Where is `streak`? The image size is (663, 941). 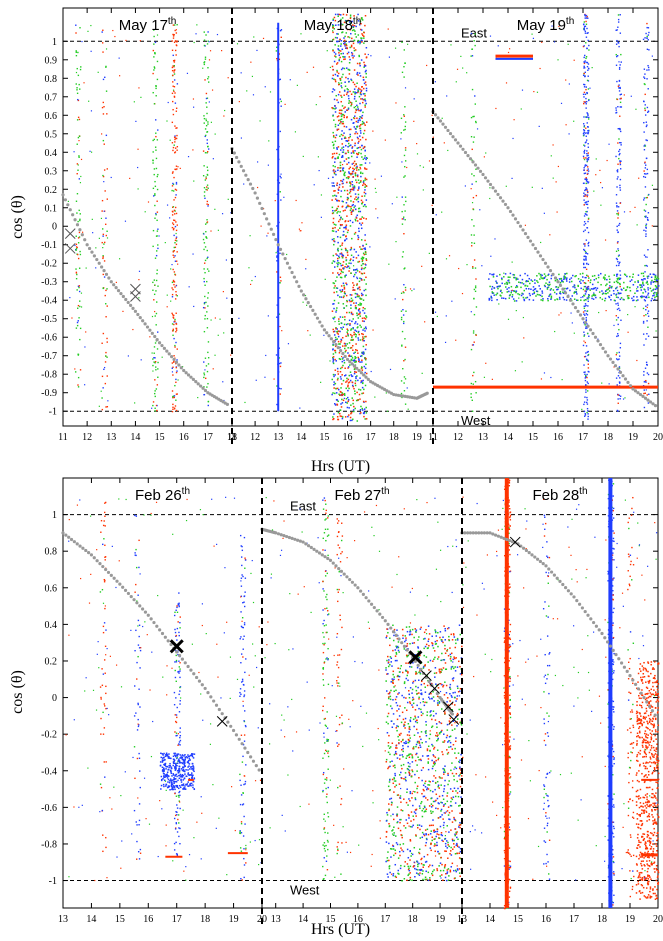 streak is located at coordinates (243, 707).